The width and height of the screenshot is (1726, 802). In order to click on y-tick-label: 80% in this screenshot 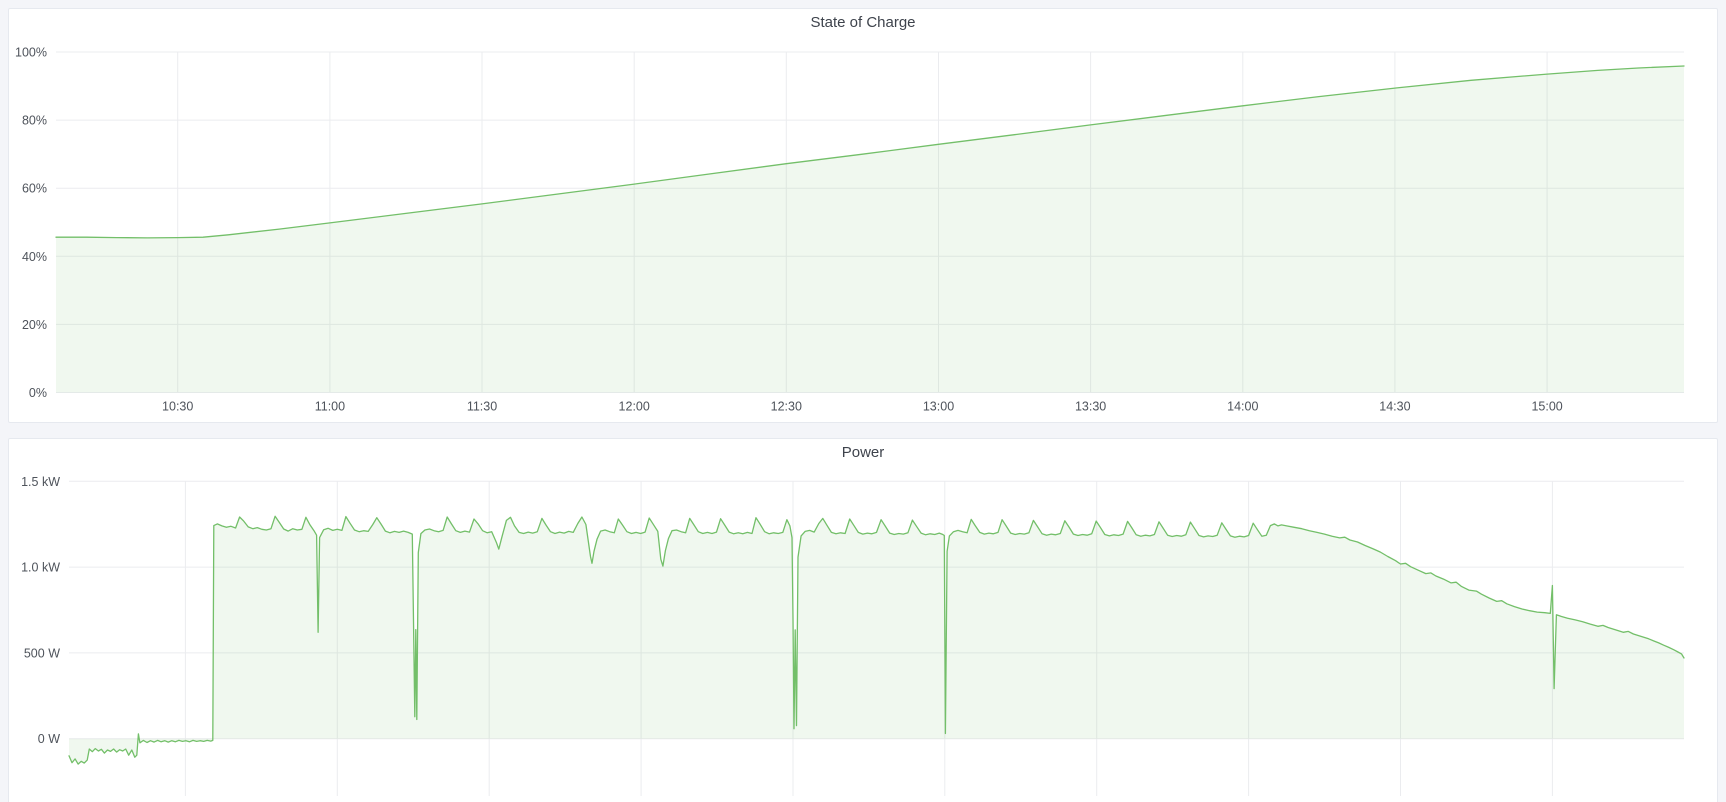, I will do `click(34, 121)`.